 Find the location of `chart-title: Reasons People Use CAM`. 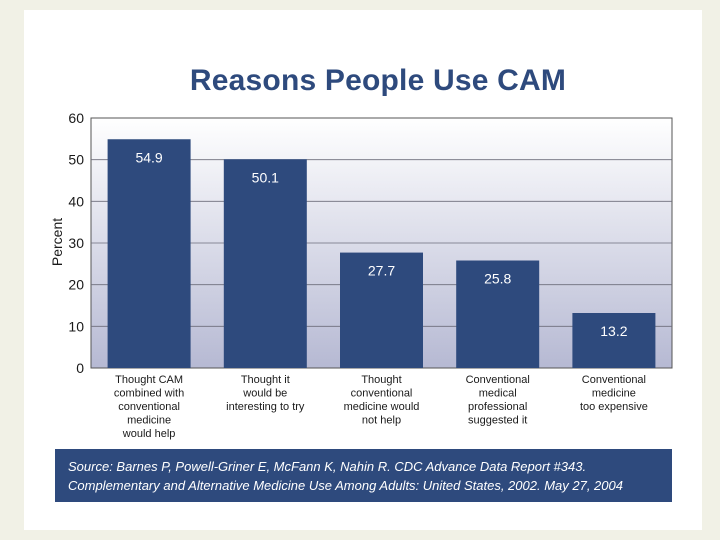

chart-title: Reasons People Use CAM is located at coordinates (378, 80).